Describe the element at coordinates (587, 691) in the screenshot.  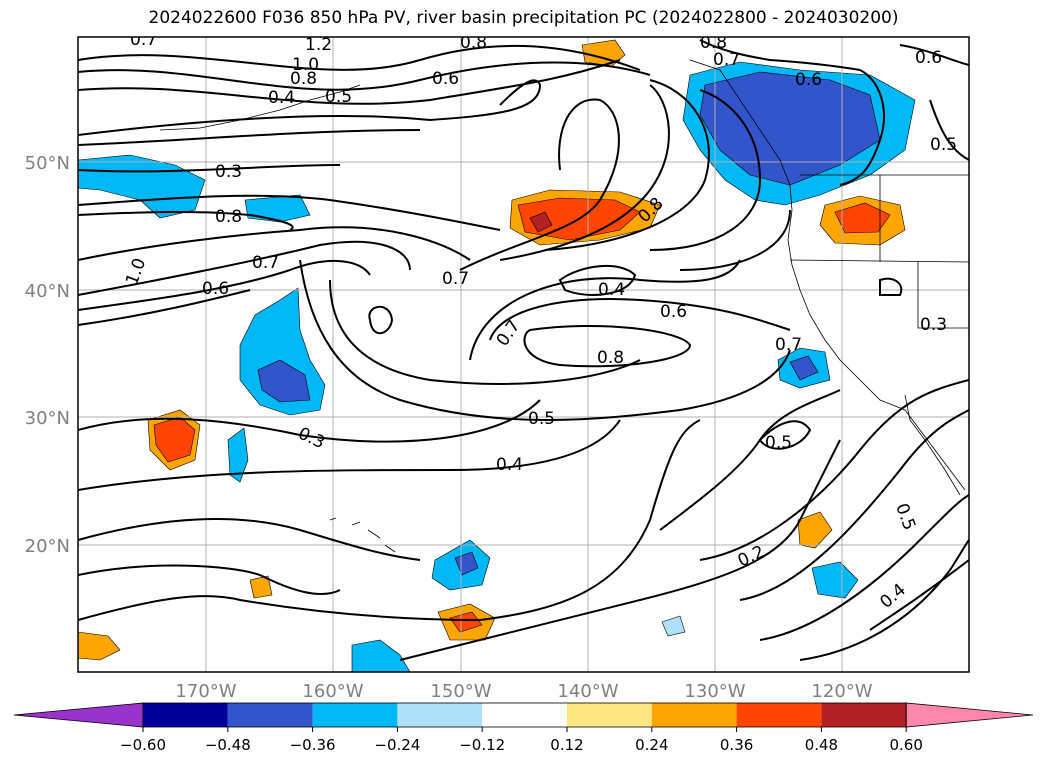
I see `lon-label: 140°W` at that location.